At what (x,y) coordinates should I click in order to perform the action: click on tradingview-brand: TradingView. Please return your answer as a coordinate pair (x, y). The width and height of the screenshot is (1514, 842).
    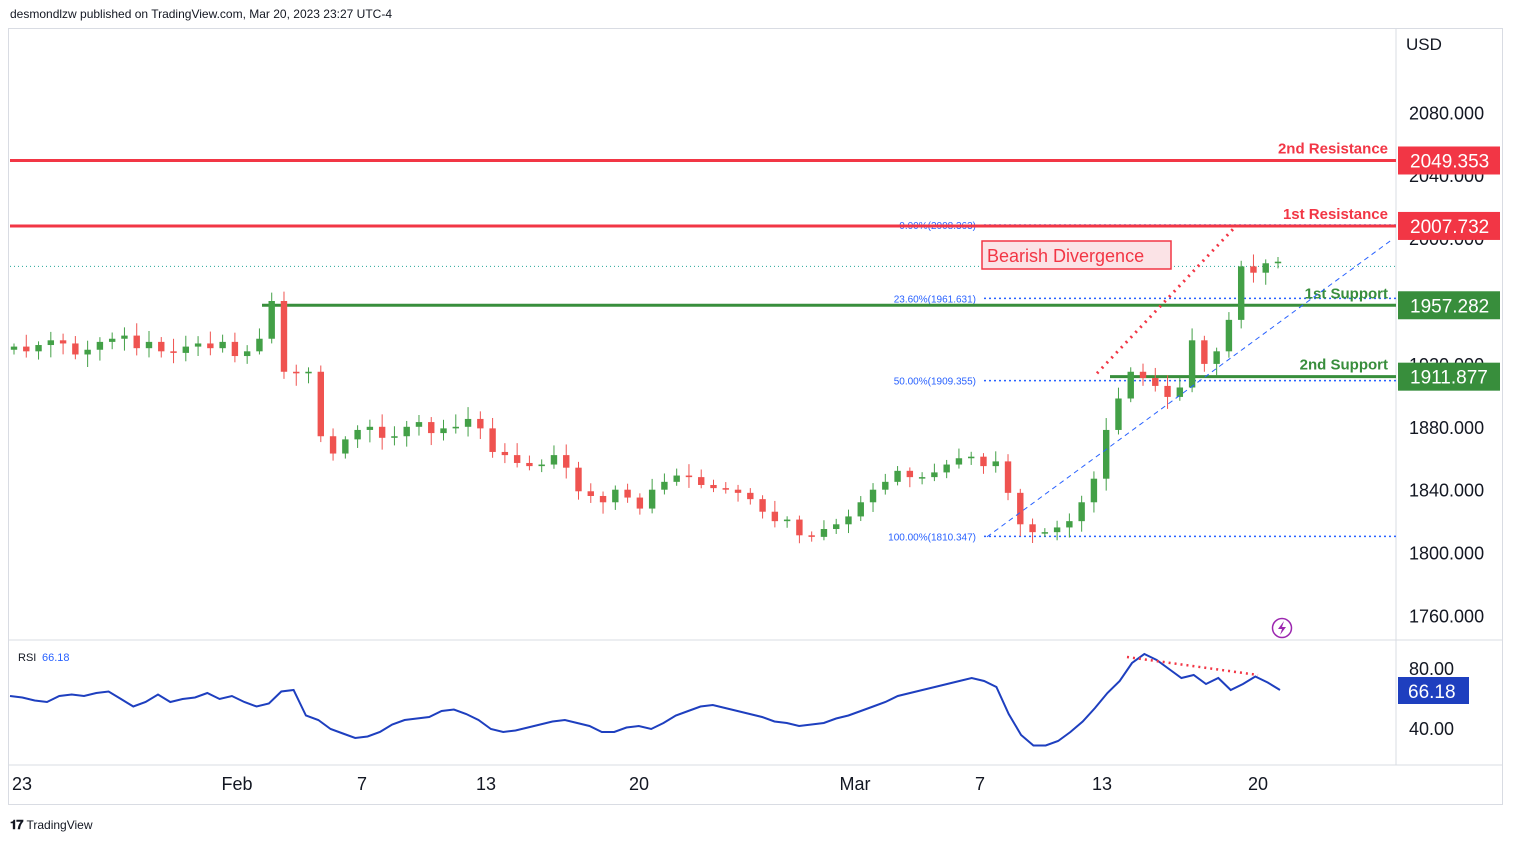
    Looking at the image, I should click on (59, 825).